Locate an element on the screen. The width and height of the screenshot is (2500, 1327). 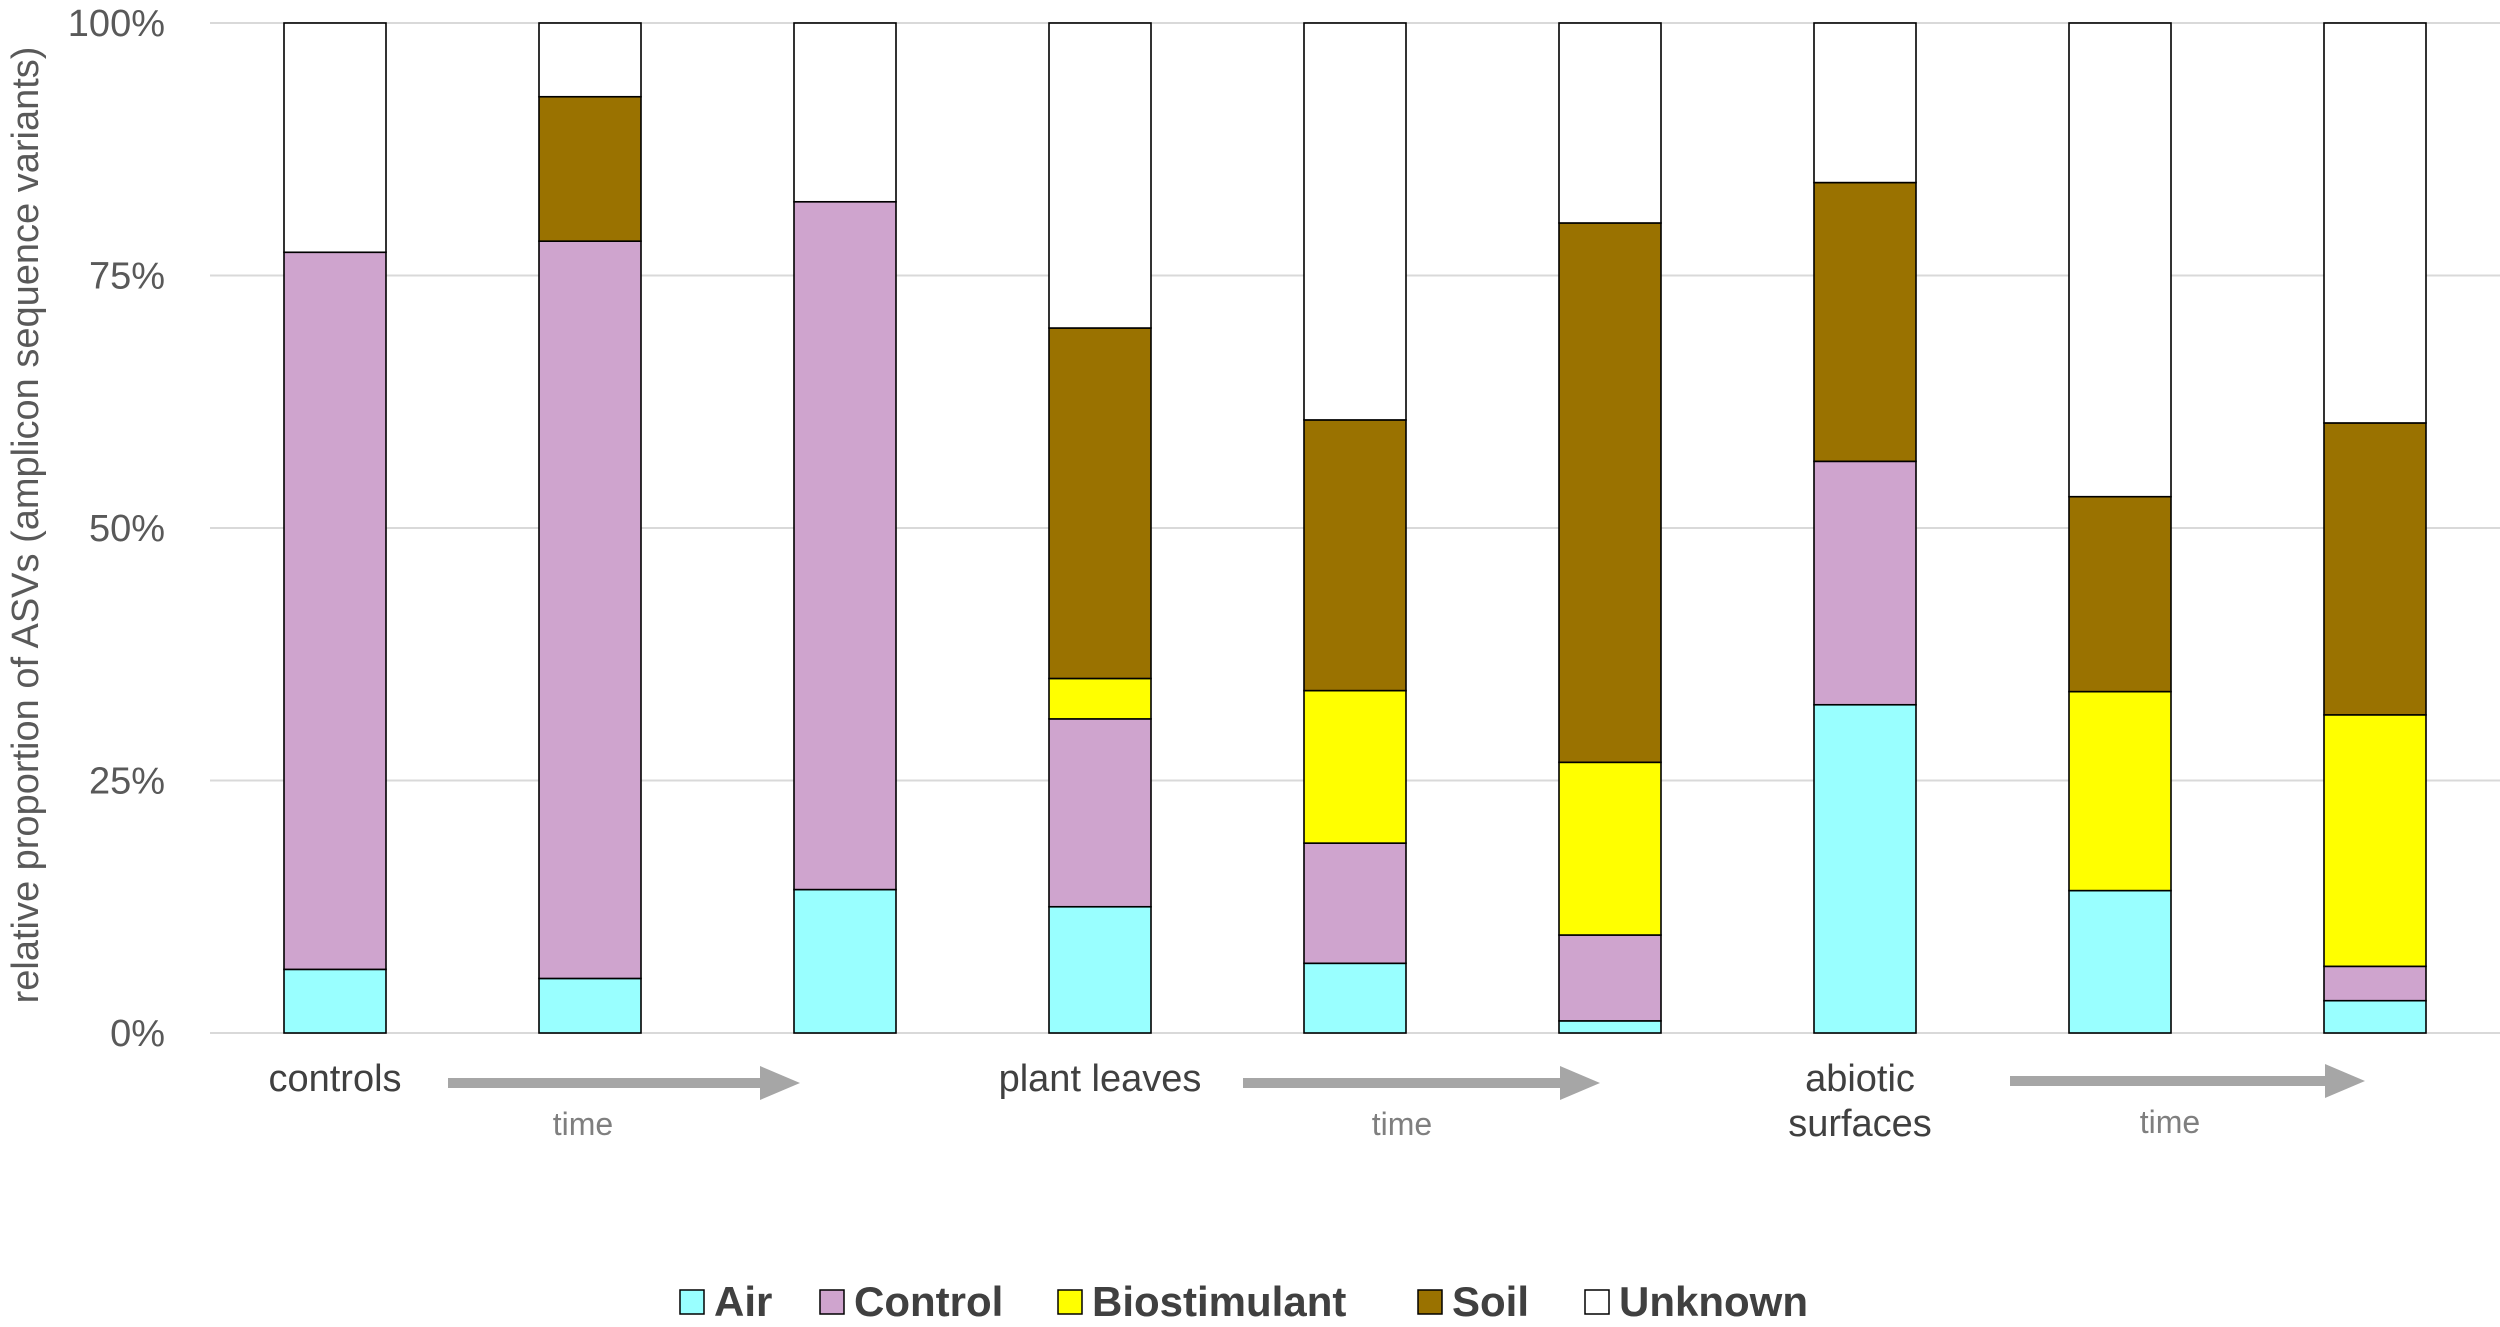
y-tick-label: 100% is located at coordinates (116, 24).